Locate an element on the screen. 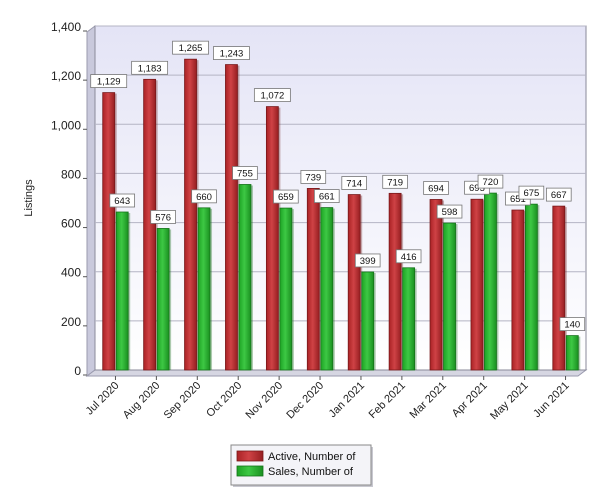 The width and height of the screenshot is (600, 500). data-label: 1,265 is located at coordinates (191, 48).